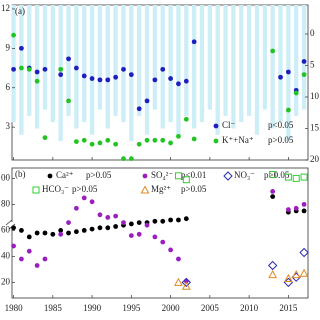 The height and width of the screenshot is (320, 320). Describe the element at coordinates (249, 308) in the screenshot. I see `x-tick-label: 2010` at that location.